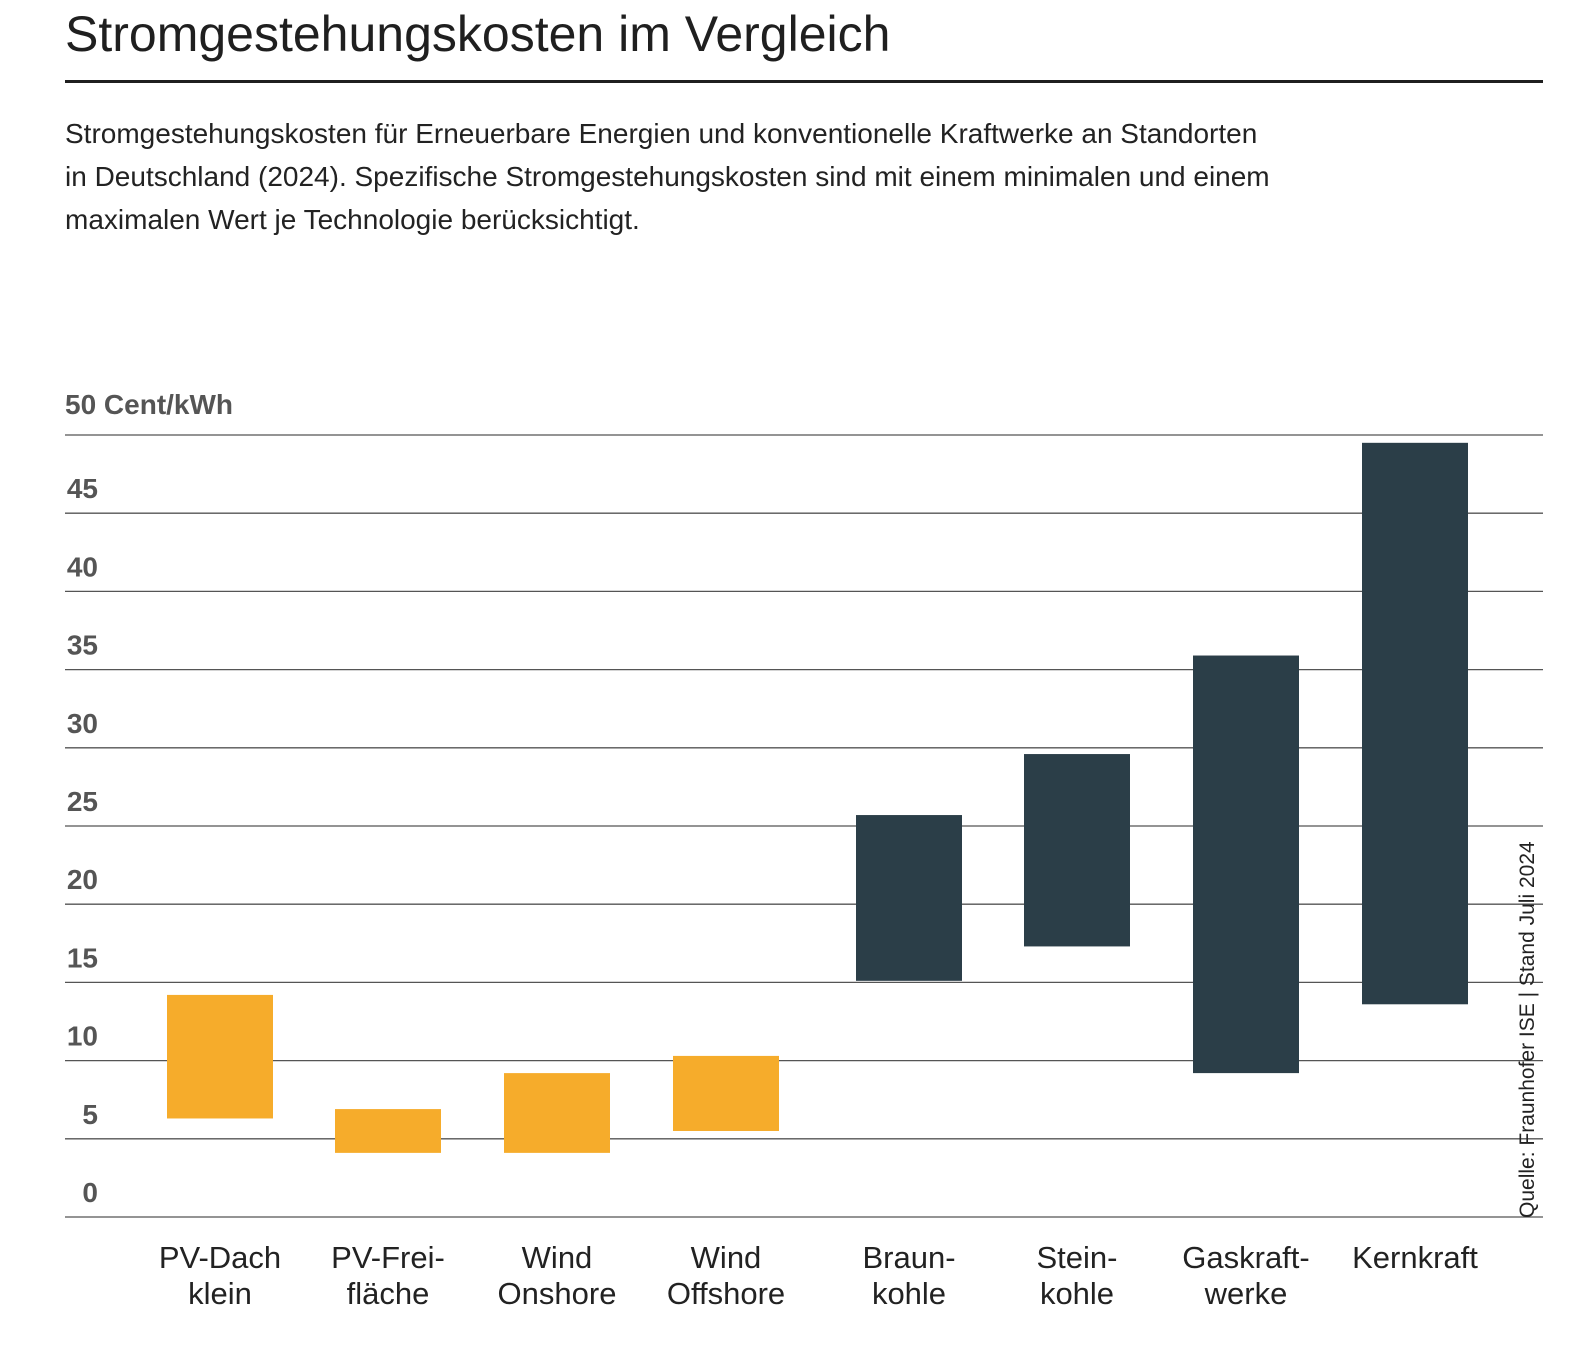 The width and height of the screenshot is (1592, 1347). Describe the element at coordinates (220, 1275) in the screenshot. I see `x-category-label: PV-Dach klein` at that location.